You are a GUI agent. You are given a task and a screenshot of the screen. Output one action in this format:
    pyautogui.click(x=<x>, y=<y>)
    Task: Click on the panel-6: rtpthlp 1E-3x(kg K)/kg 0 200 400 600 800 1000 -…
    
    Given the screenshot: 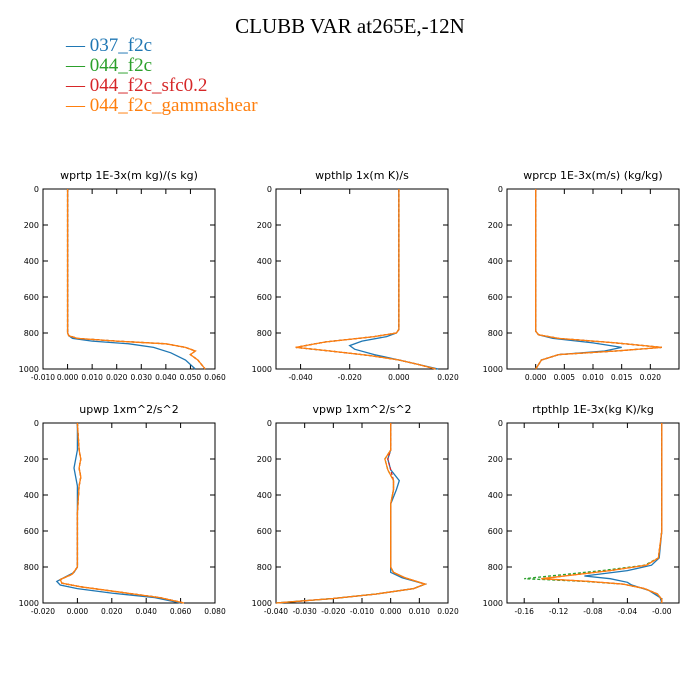 What is the action you would take?
    pyautogui.click(x=581, y=509)
    